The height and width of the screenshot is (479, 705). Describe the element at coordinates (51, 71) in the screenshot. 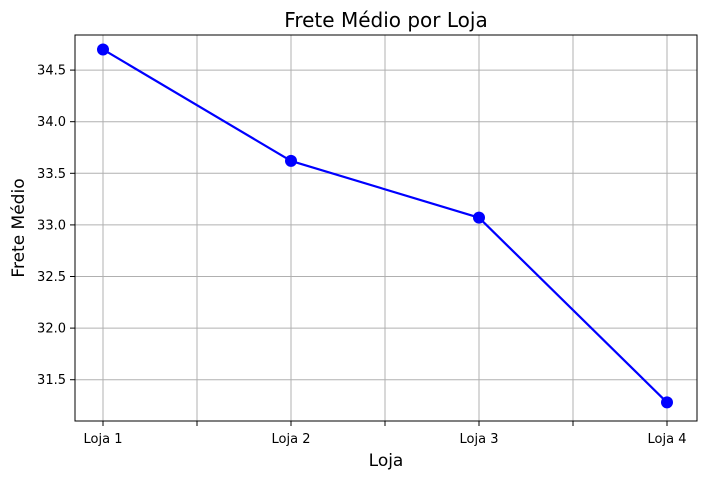

I see `y-tick-label: 34.5` at that location.